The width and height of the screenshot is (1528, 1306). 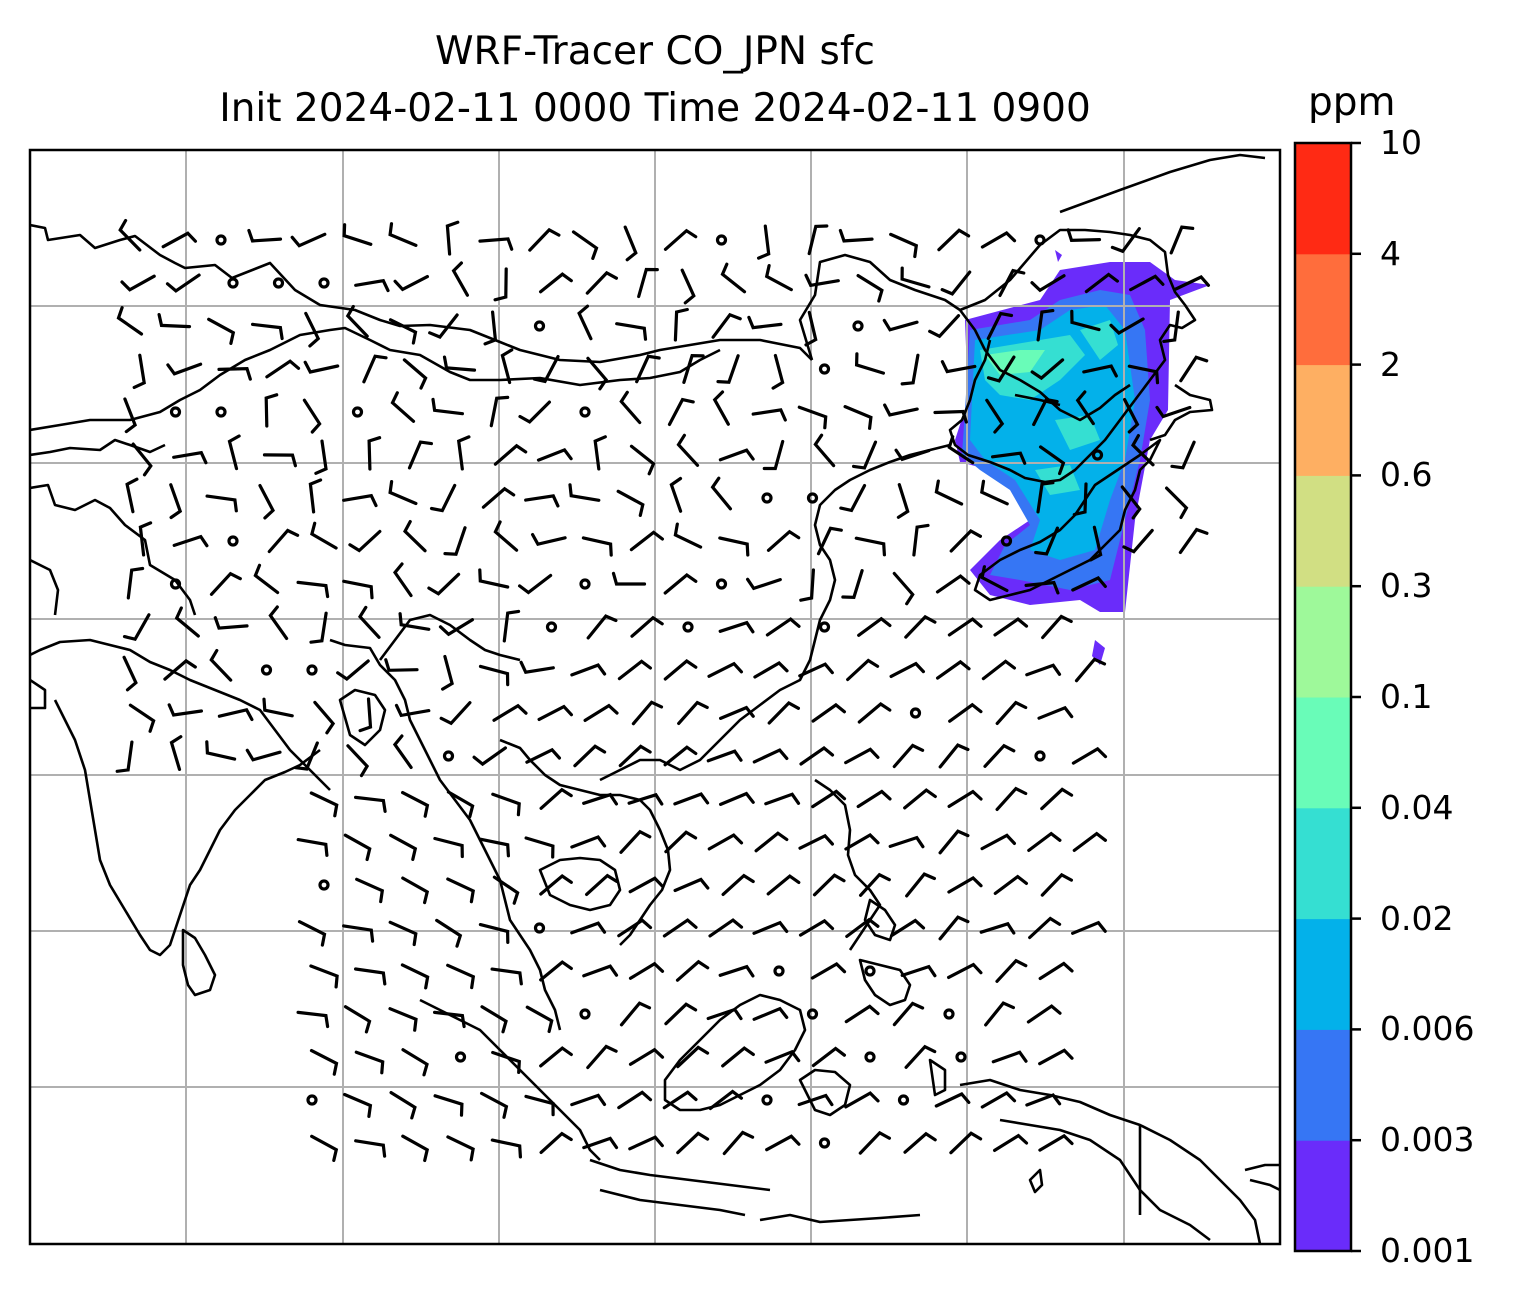 I want to click on colorbar-tick-label: 0.6, so click(x=1406, y=475).